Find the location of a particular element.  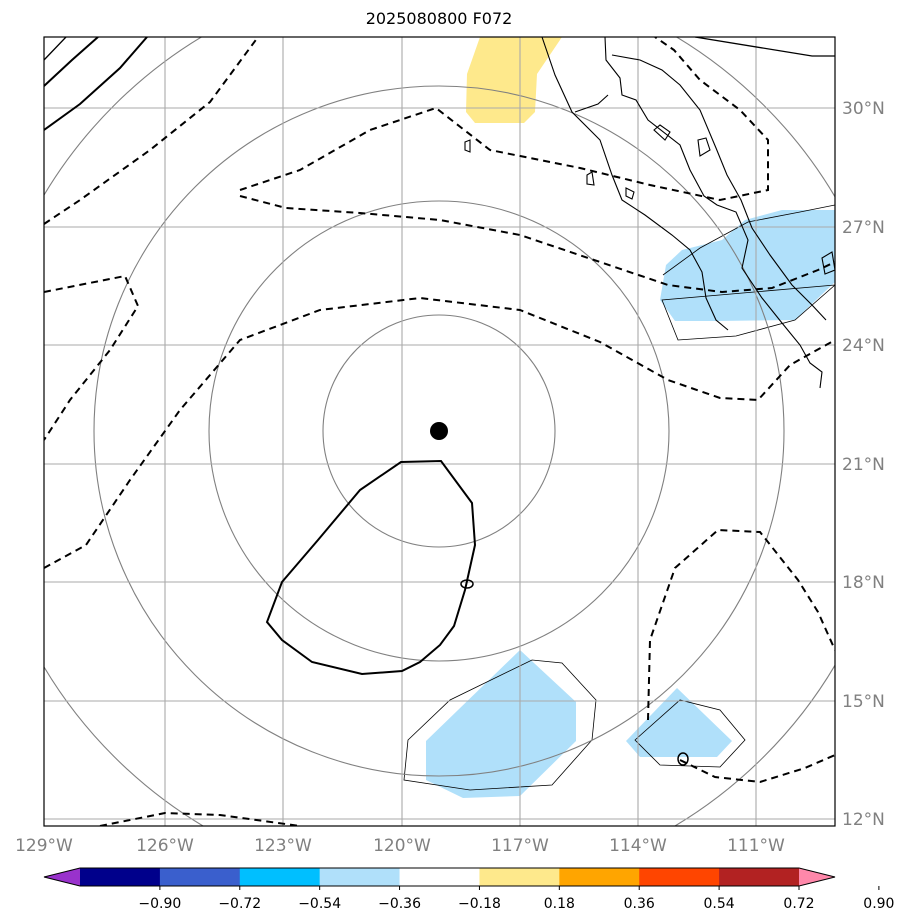

lat-tick-label: 24°N is located at coordinates (863, 346).